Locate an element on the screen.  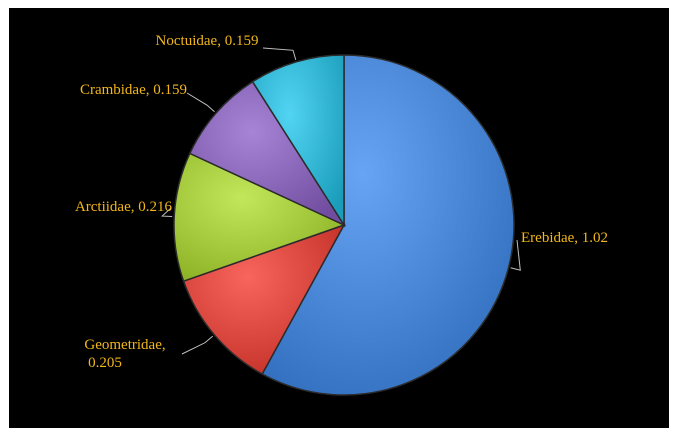
data-label-erebidae: Erebidae, 1.02 is located at coordinates (564, 238).